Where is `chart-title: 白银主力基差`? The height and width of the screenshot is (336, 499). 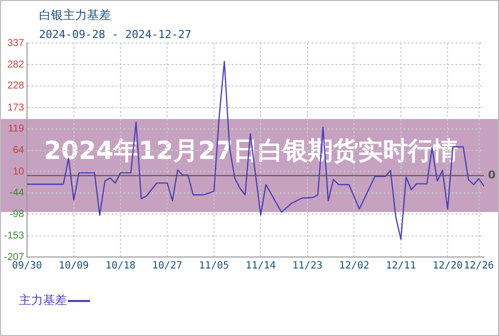 chart-title: 白银主力基差 is located at coordinates (75, 15).